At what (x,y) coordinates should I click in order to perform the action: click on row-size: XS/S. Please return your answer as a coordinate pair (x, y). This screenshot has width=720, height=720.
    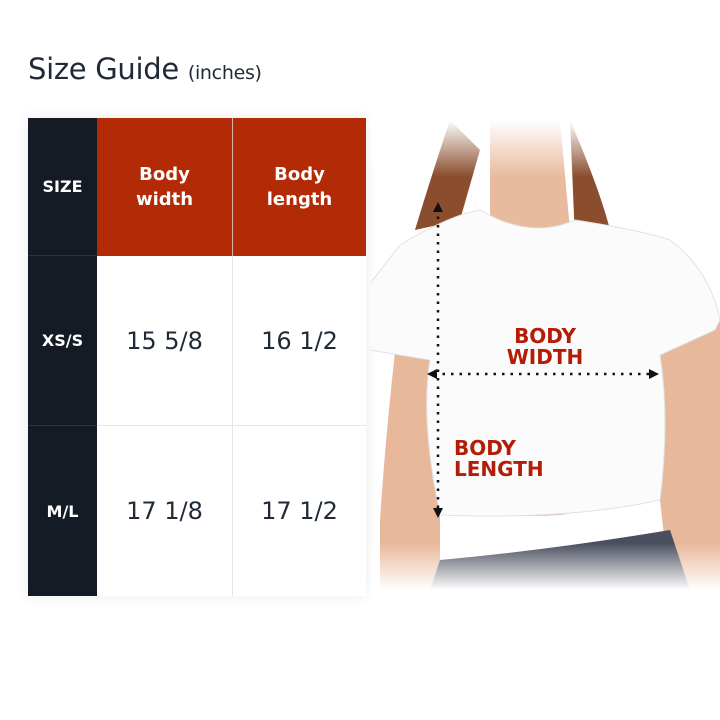
    Looking at the image, I should click on (62, 341).